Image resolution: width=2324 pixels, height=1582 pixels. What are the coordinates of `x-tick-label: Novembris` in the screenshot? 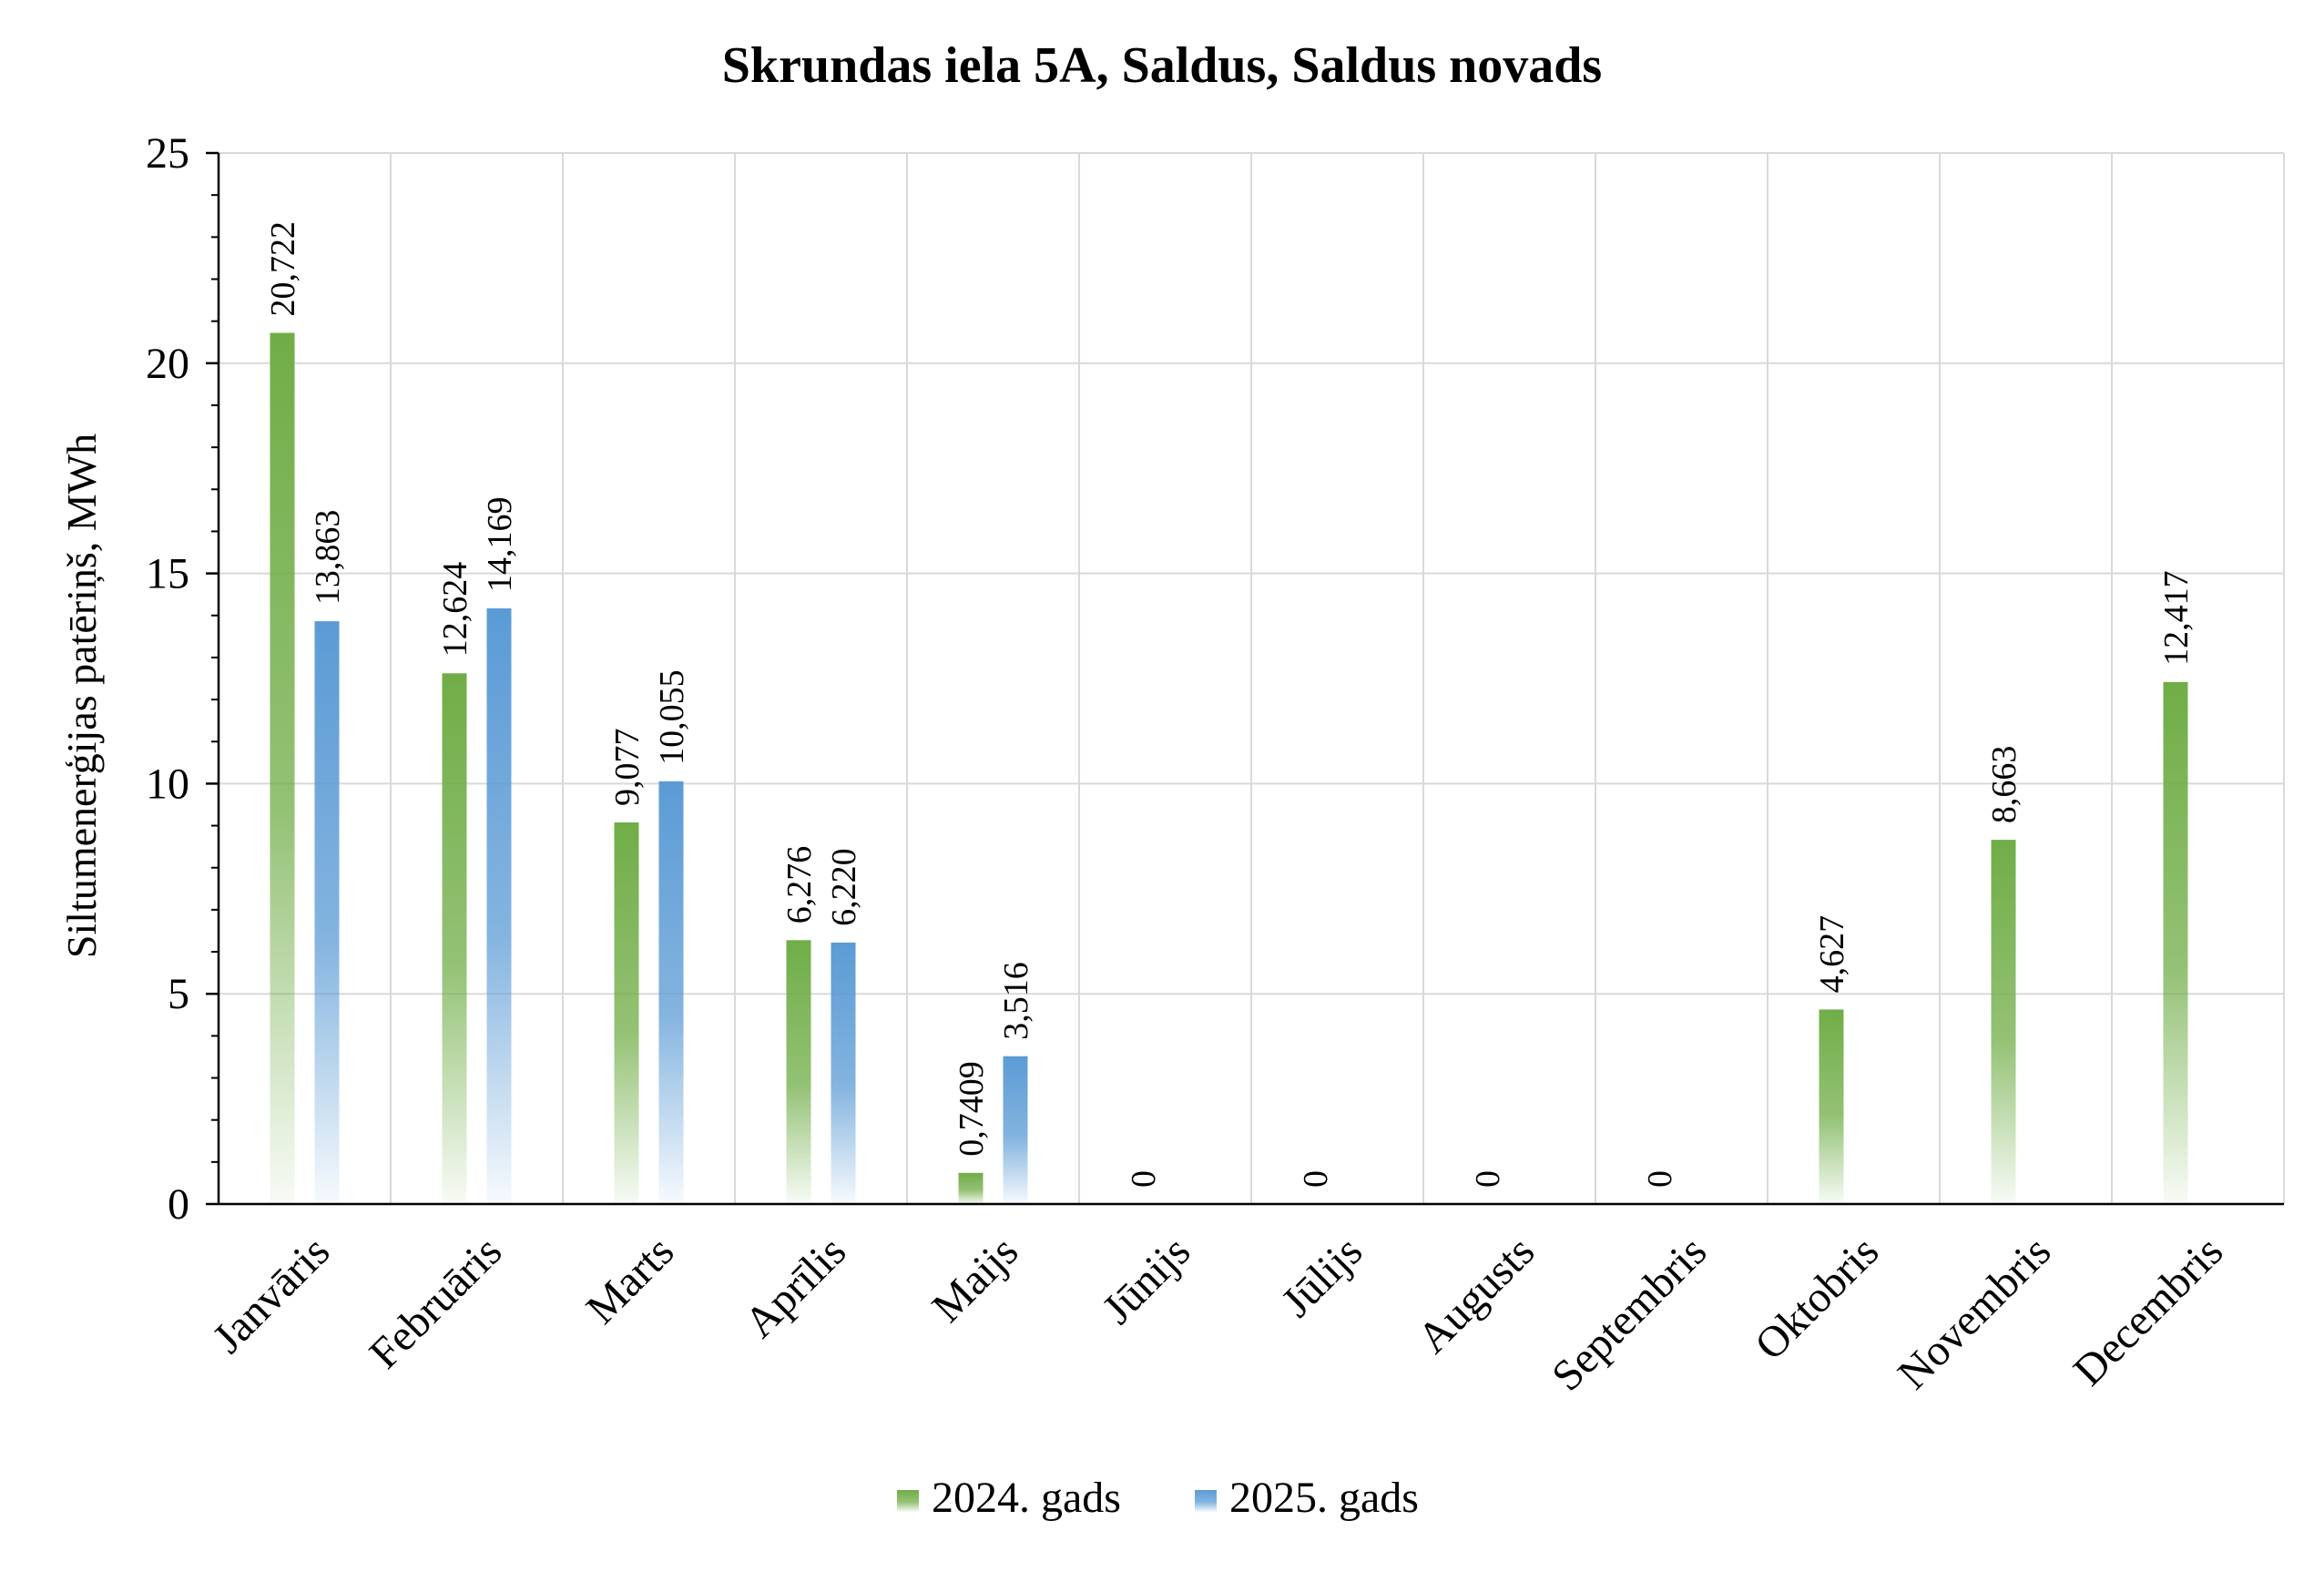 It's located at (1974, 1312).